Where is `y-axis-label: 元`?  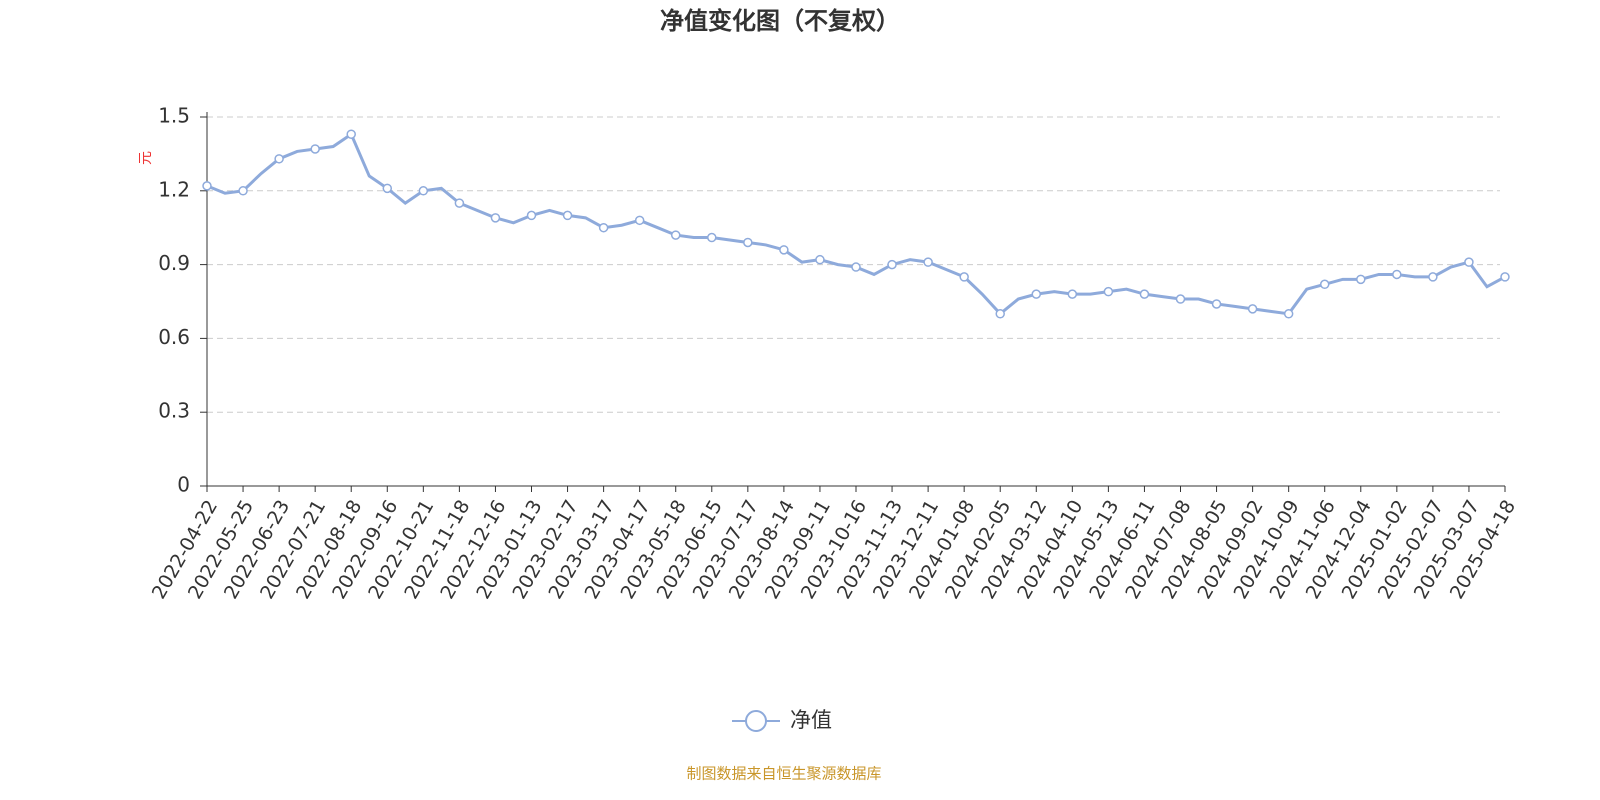
y-axis-label: 元 is located at coordinates (146, 158).